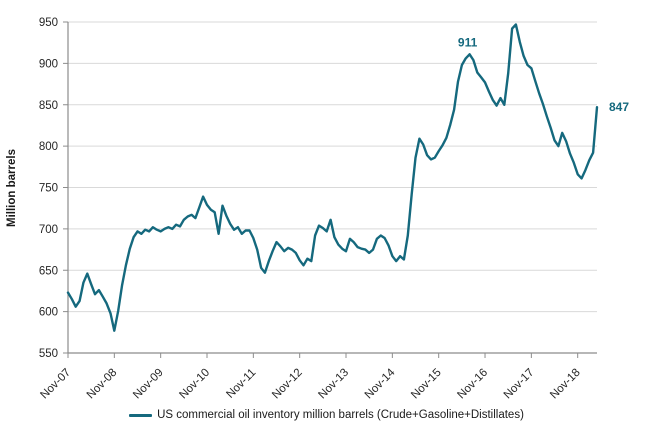 The width and height of the screenshot is (653, 429). What do you see at coordinates (468, 42) in the screenshot?
I see `annotation-911: 911` at bounding box center [468, 42].